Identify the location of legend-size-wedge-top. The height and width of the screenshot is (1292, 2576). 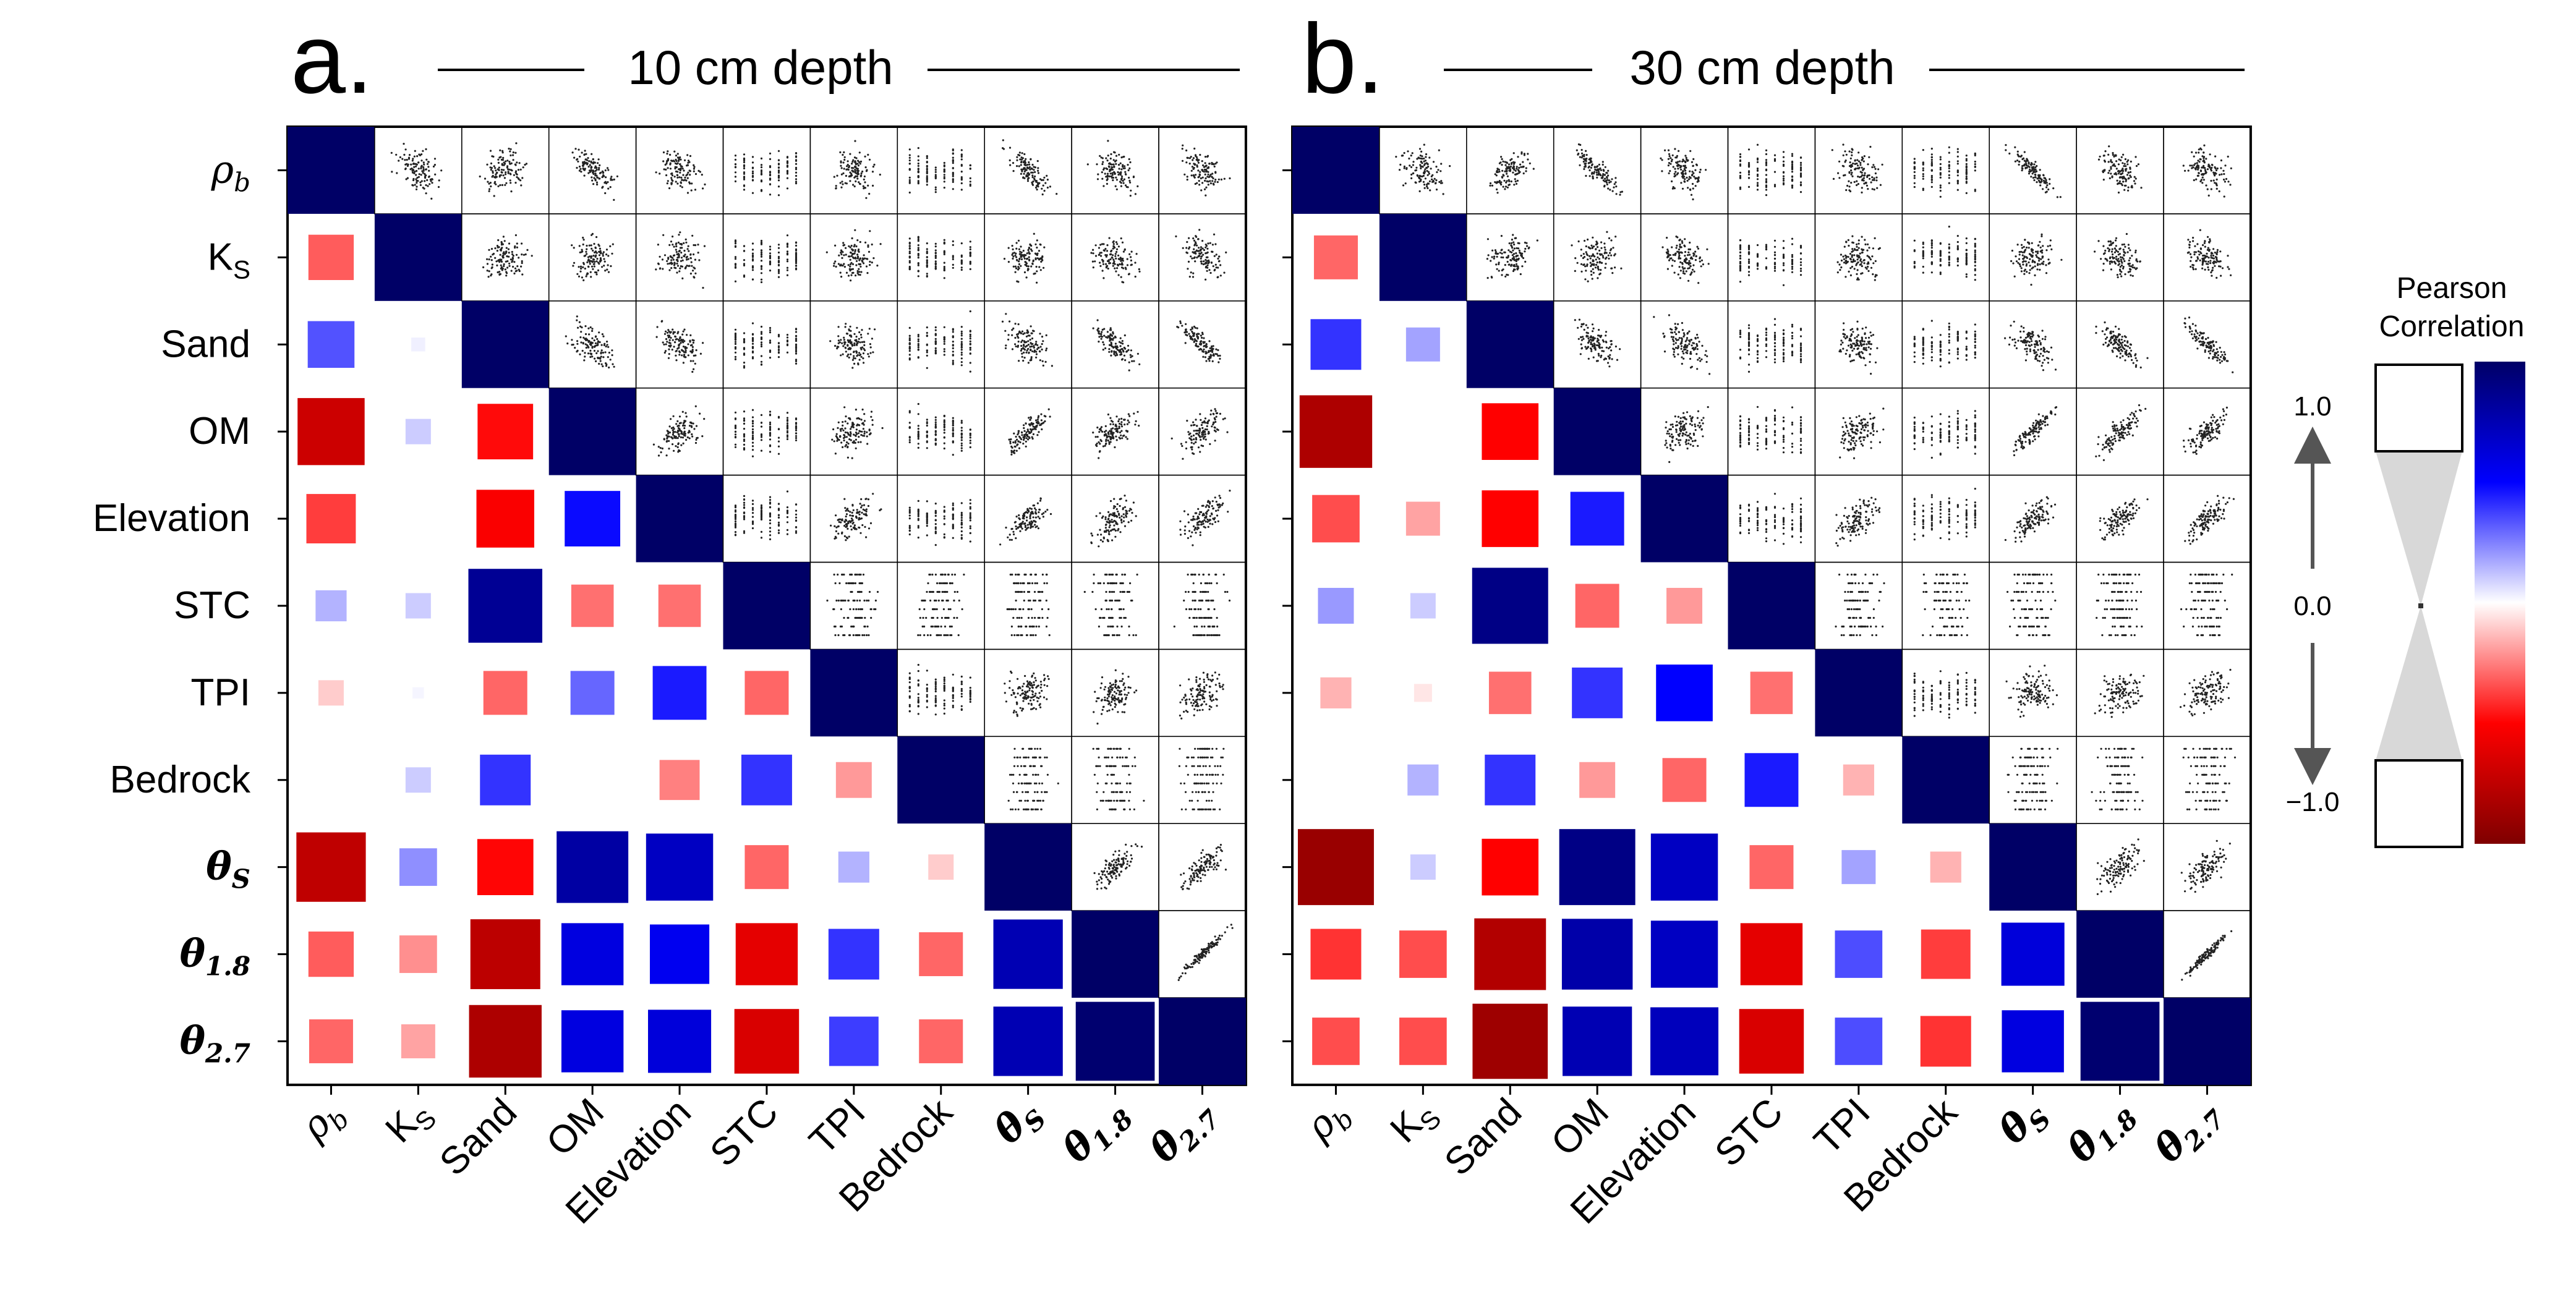
(2419, 528).